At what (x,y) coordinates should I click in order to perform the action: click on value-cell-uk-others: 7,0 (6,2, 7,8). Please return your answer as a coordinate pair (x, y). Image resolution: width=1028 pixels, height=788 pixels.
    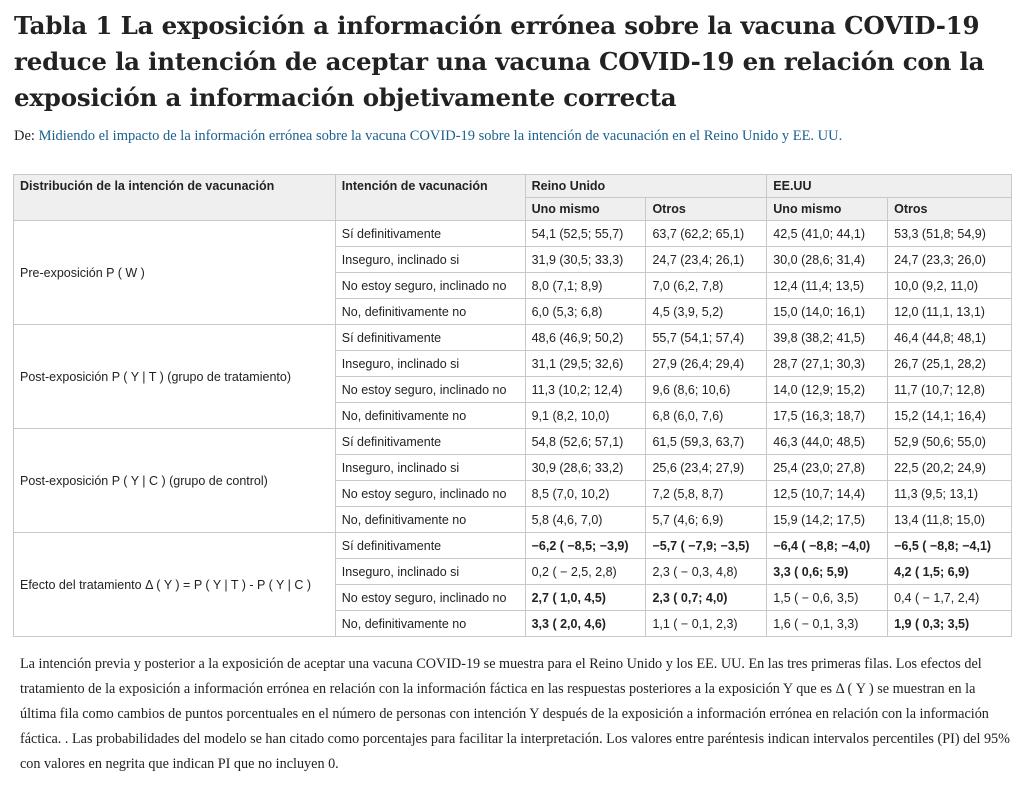
    Looking at the image, I should click on (706, 285).